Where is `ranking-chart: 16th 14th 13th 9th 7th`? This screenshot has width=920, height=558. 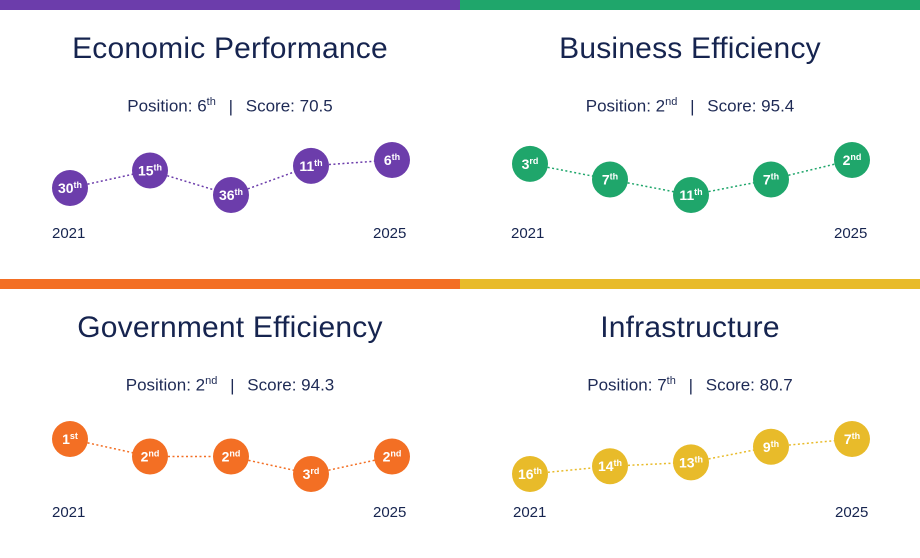
ranking-chart: 16th 14th 13th 9th 7th is located at coordinates (691, 456).